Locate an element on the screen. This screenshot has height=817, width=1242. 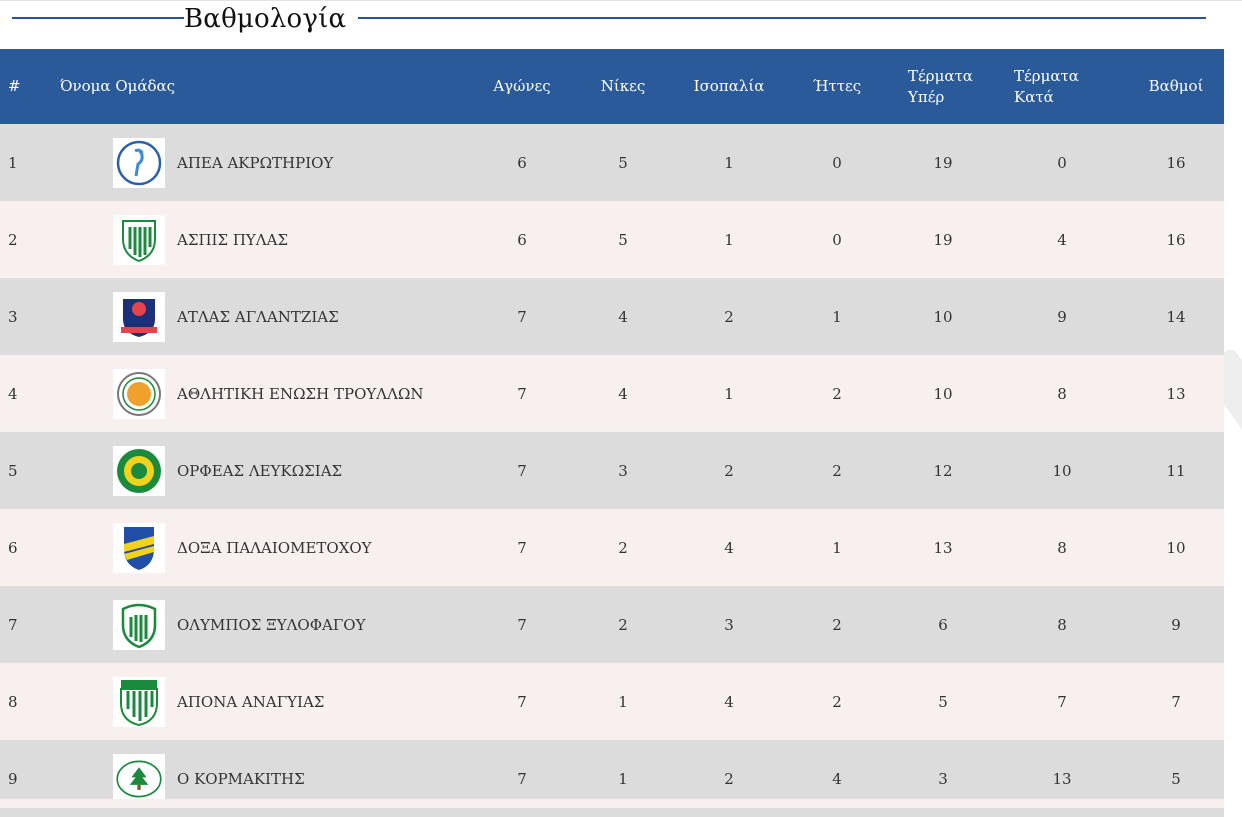
table-row: 3 ΑΤΛΑΣ ΑΓΛΑΝΤΖΙΑΣ 7 4 2 1 10 9 14 is located at coordinates (612, 316).